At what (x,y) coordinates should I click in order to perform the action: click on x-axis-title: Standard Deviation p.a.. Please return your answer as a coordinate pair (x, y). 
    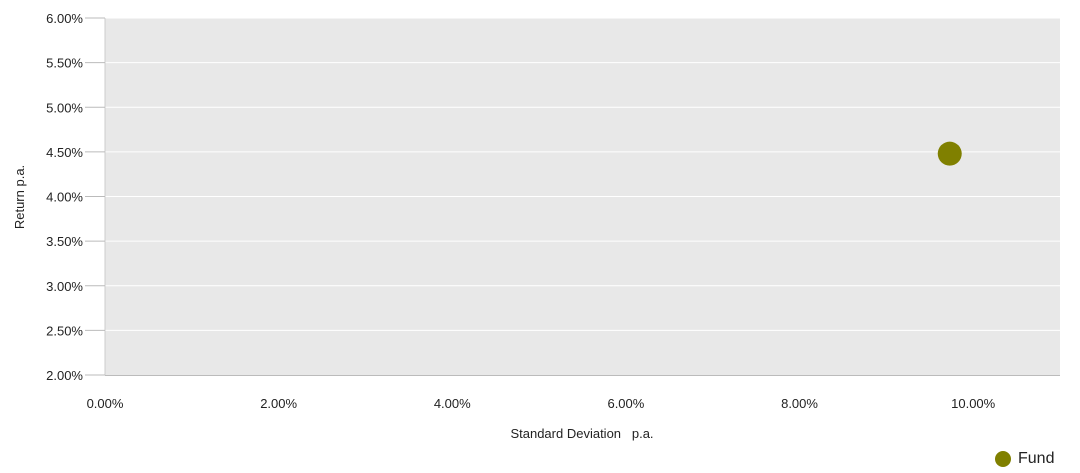
    Looking at the image, I should click on (581, 433).